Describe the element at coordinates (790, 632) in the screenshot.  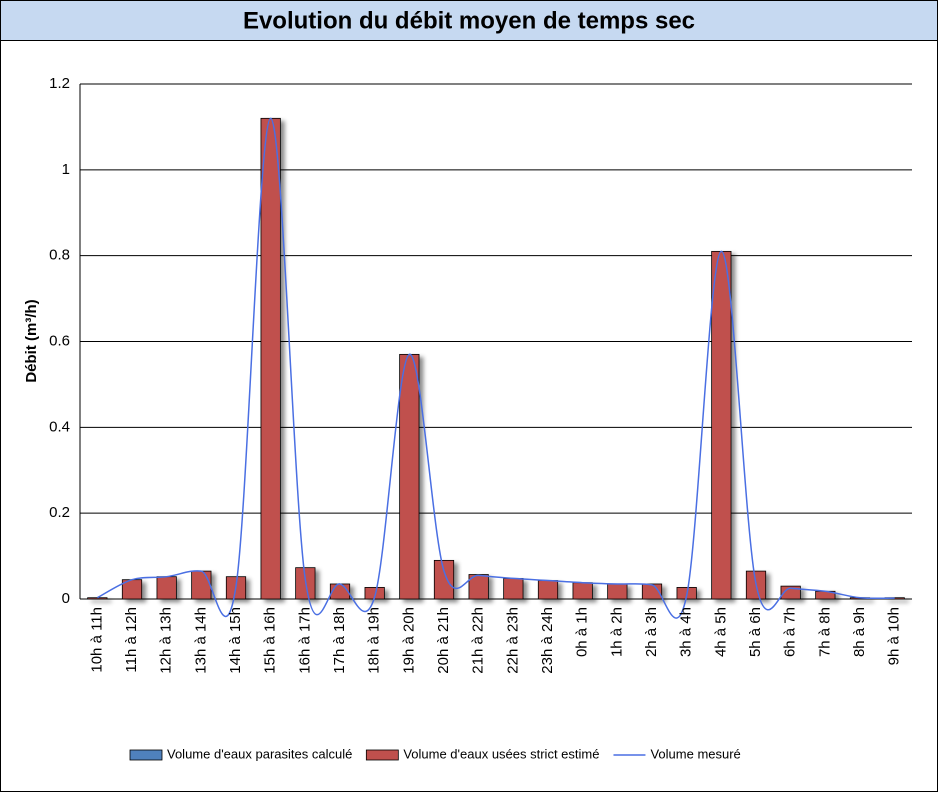
I see `x-tick-label: 6h à 7h` at that location.